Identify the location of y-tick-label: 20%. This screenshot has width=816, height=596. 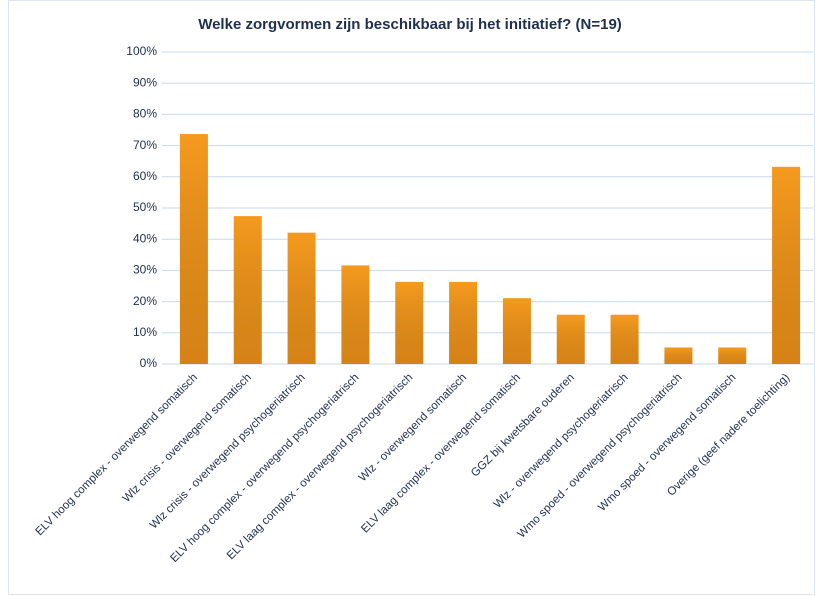
(145, 301).